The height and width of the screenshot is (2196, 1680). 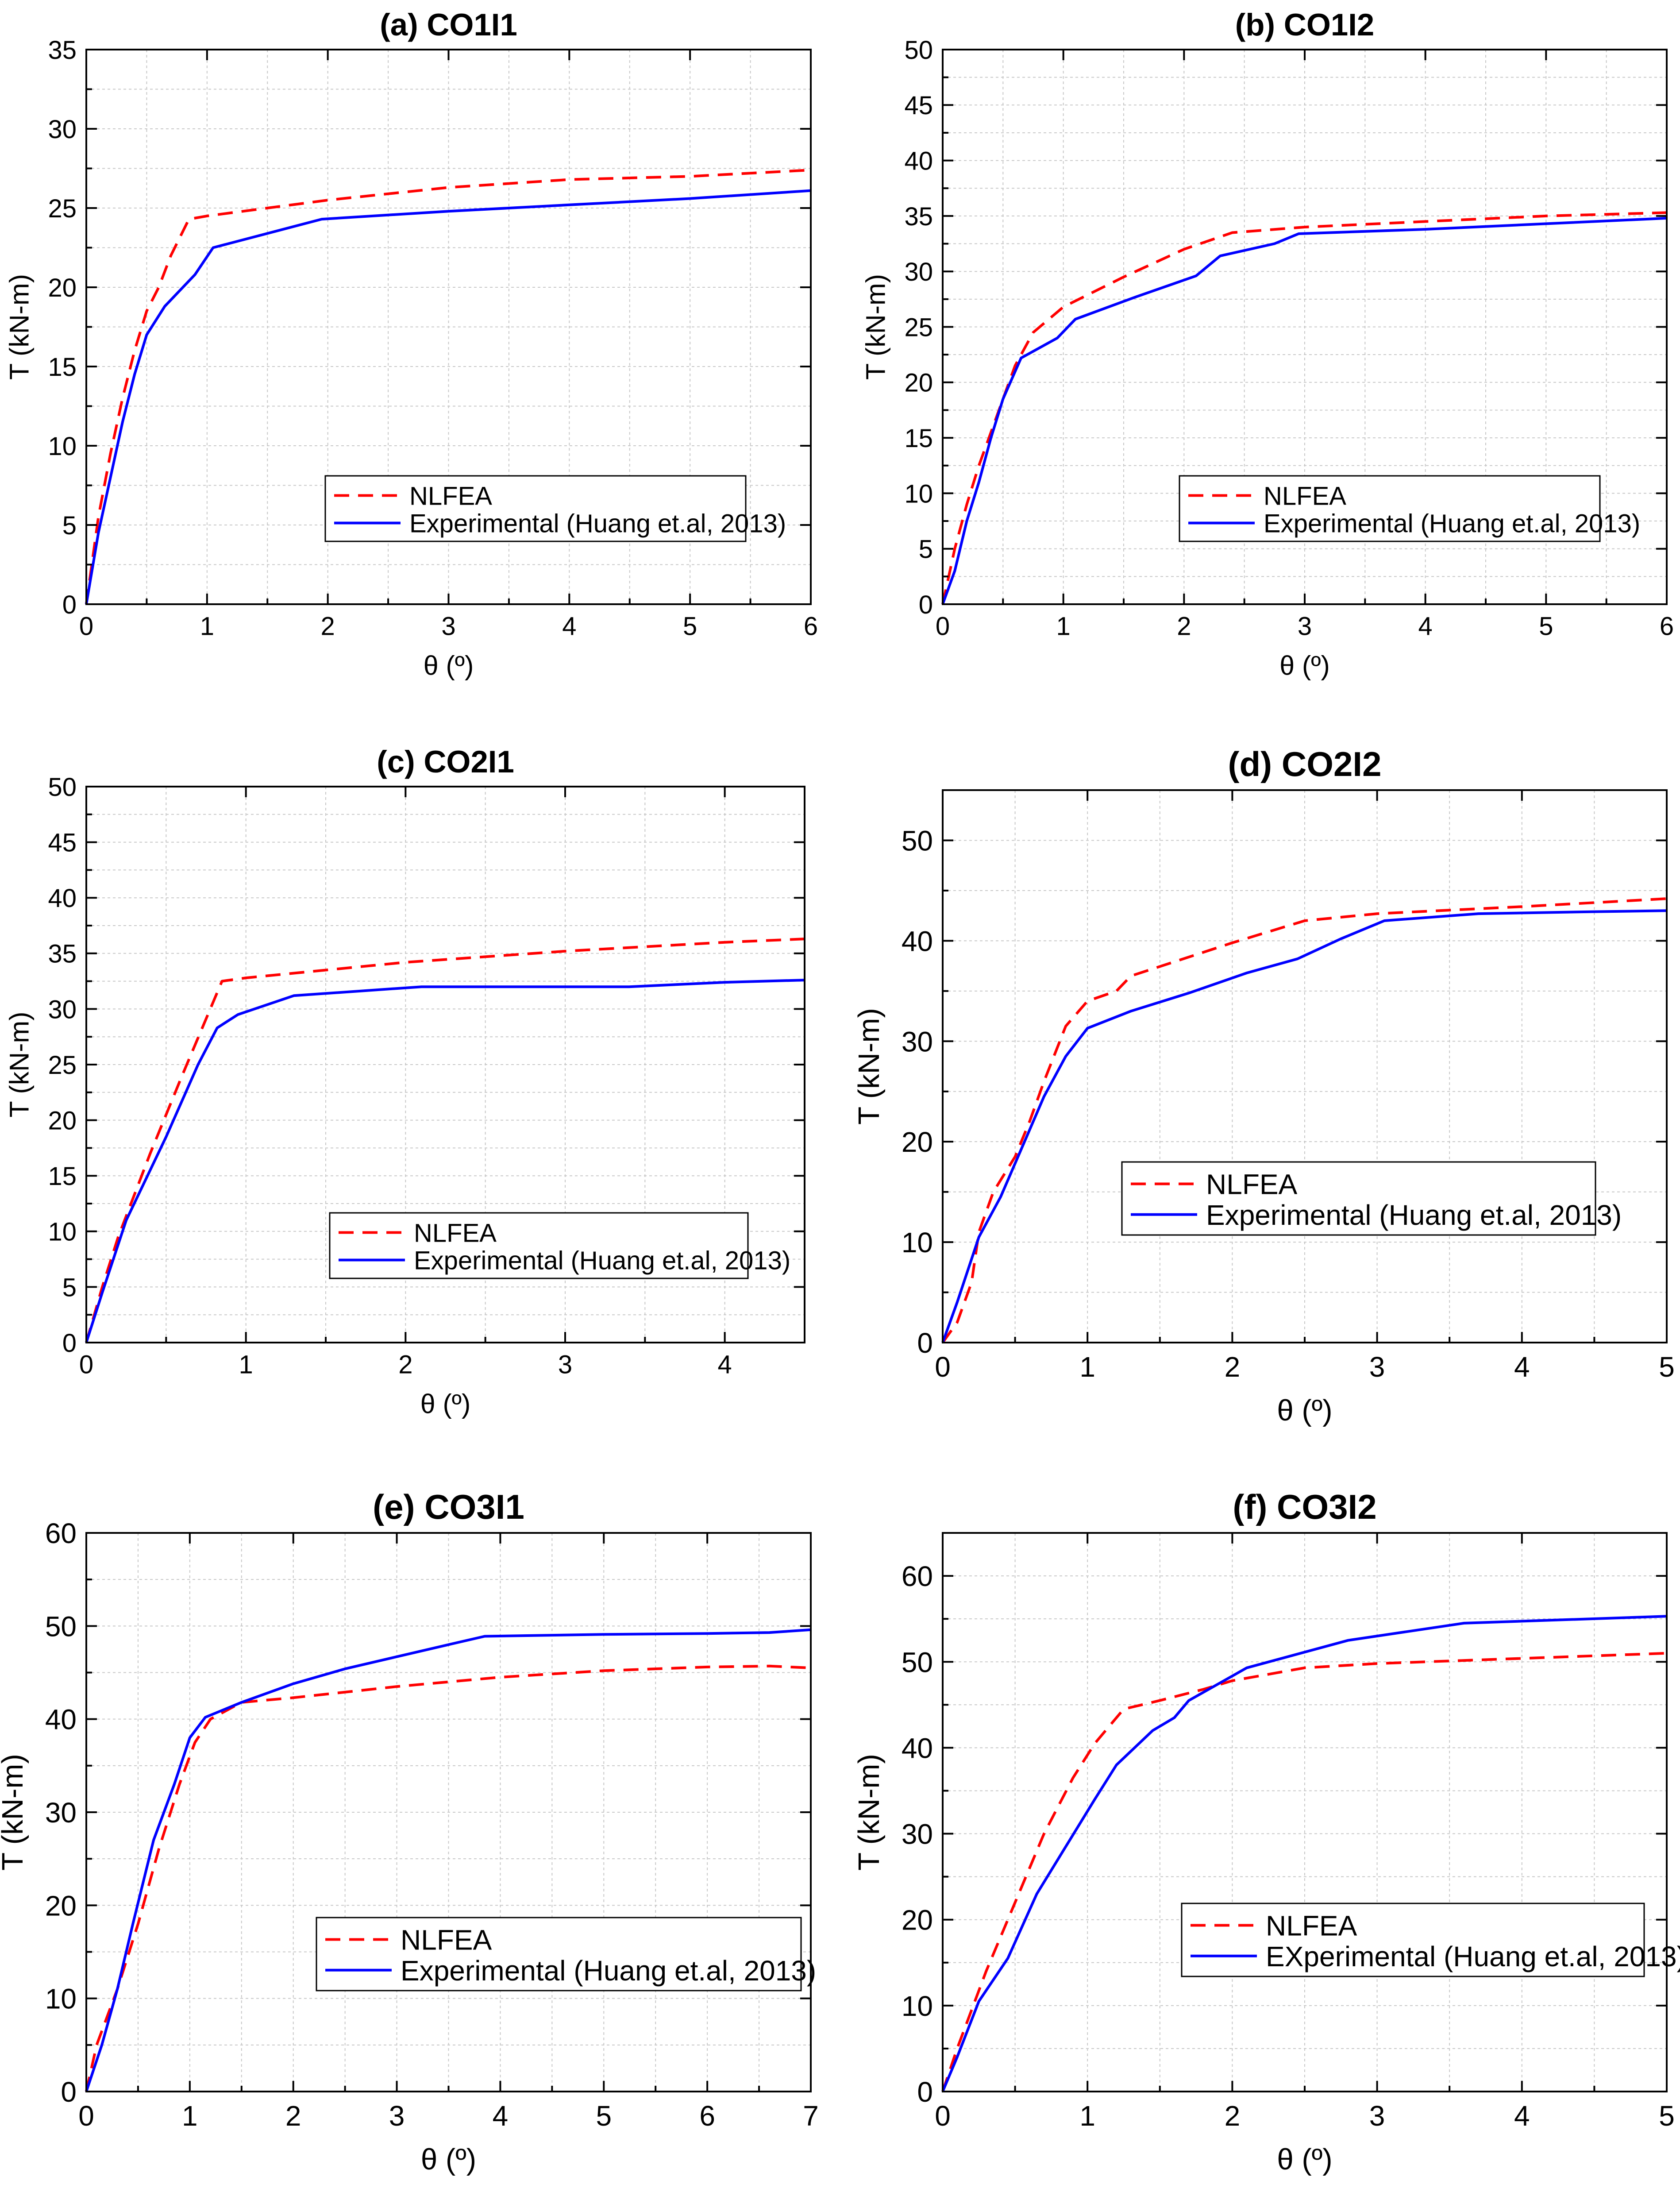 I want to click on y-axis-label: T (kN-m), so click(x=19, y=1065).